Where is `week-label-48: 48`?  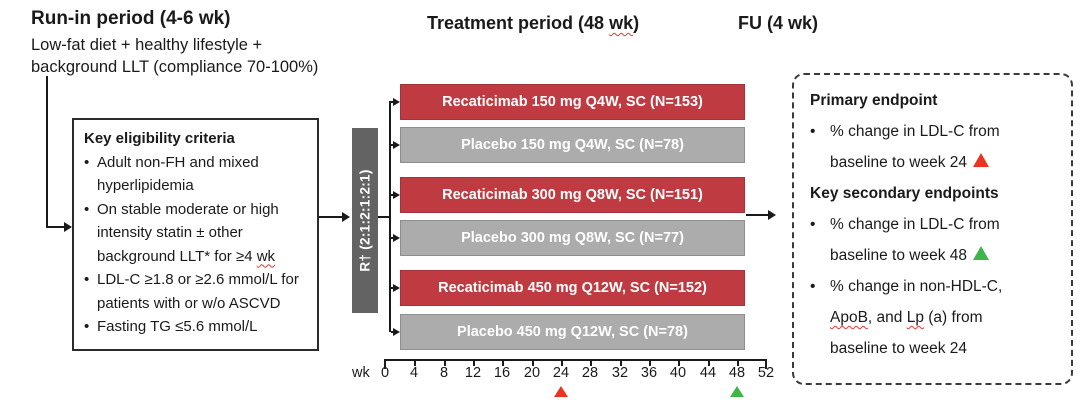
week-label-48: 48 is located at coordinates (737, 373).